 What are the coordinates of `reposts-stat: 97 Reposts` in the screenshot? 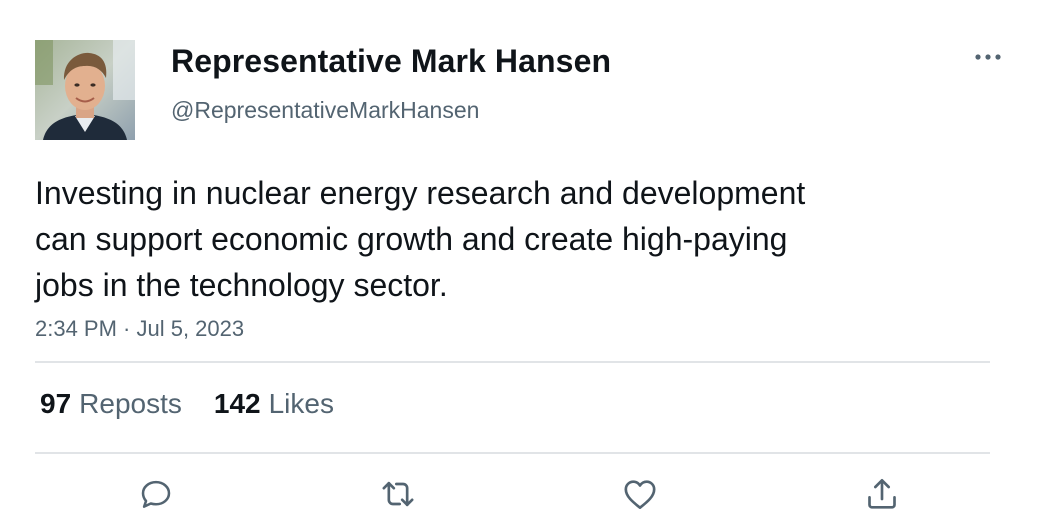 It's located at (111, 404).